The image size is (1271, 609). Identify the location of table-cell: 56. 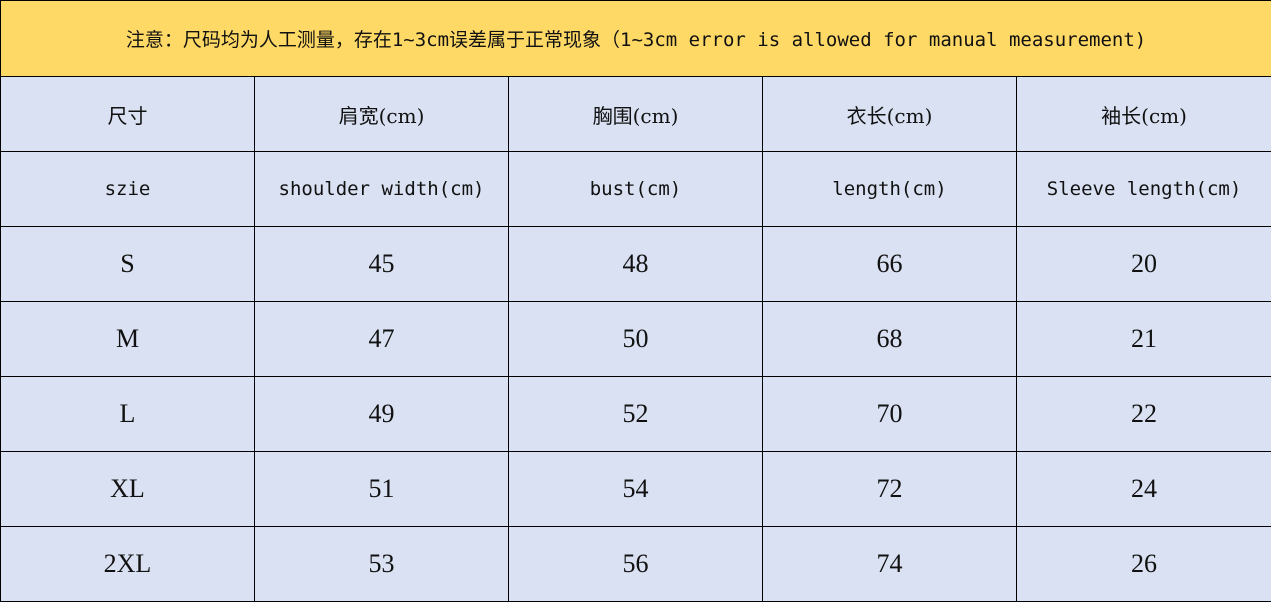
(635, 564).